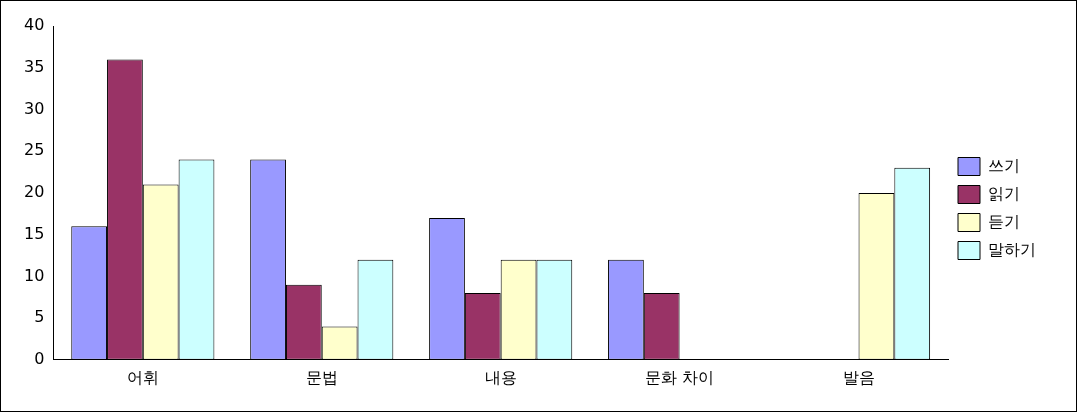 Image resolution: width=1077 pixels, height=412 pixels. I want to click on y-tick-label: 10, so click(34, 275).